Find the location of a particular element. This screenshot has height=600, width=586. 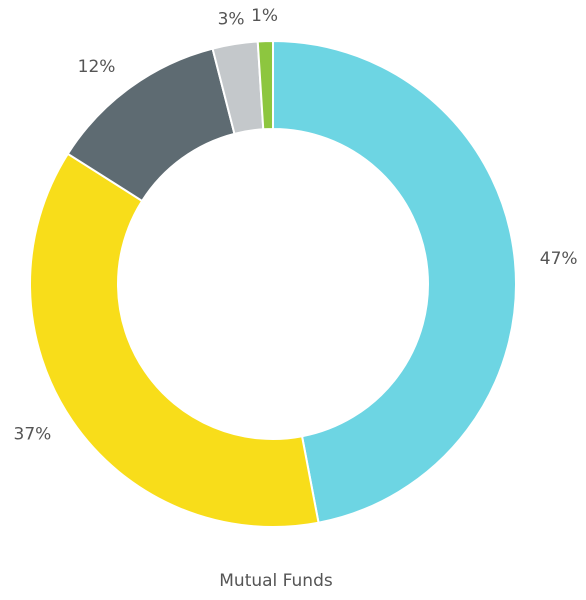

slice is located at coordinates (265, 85).